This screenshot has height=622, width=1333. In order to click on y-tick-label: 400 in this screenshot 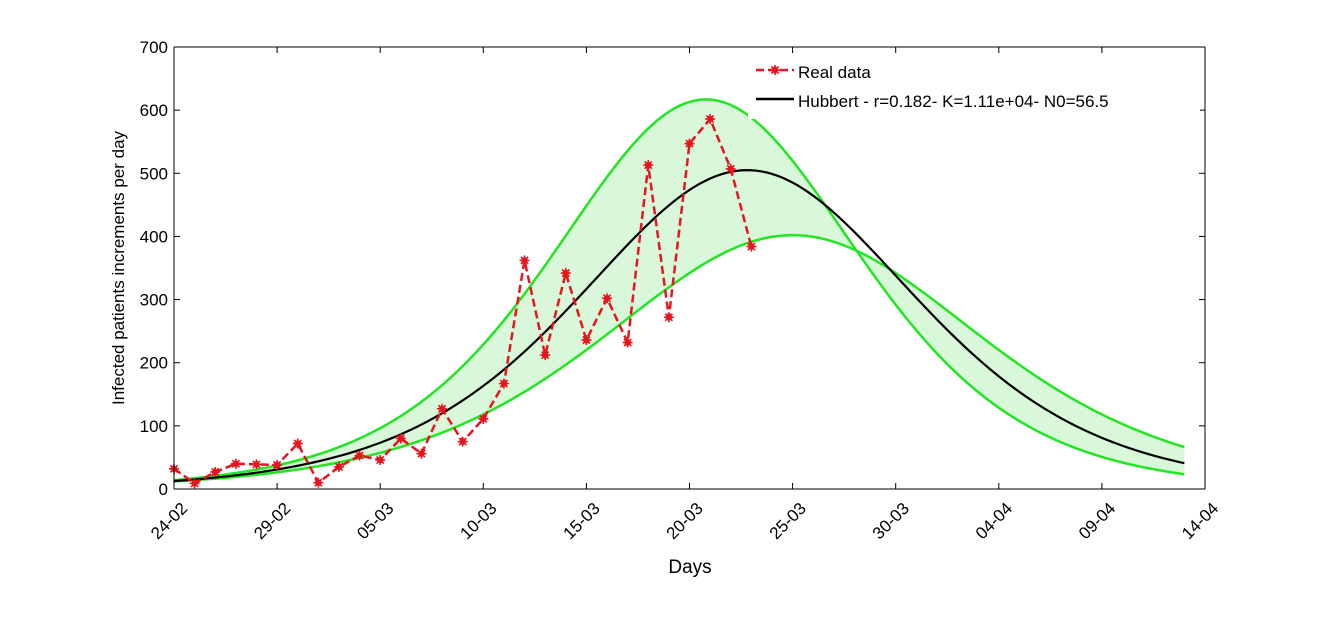, I will do `click(154, 236)`.